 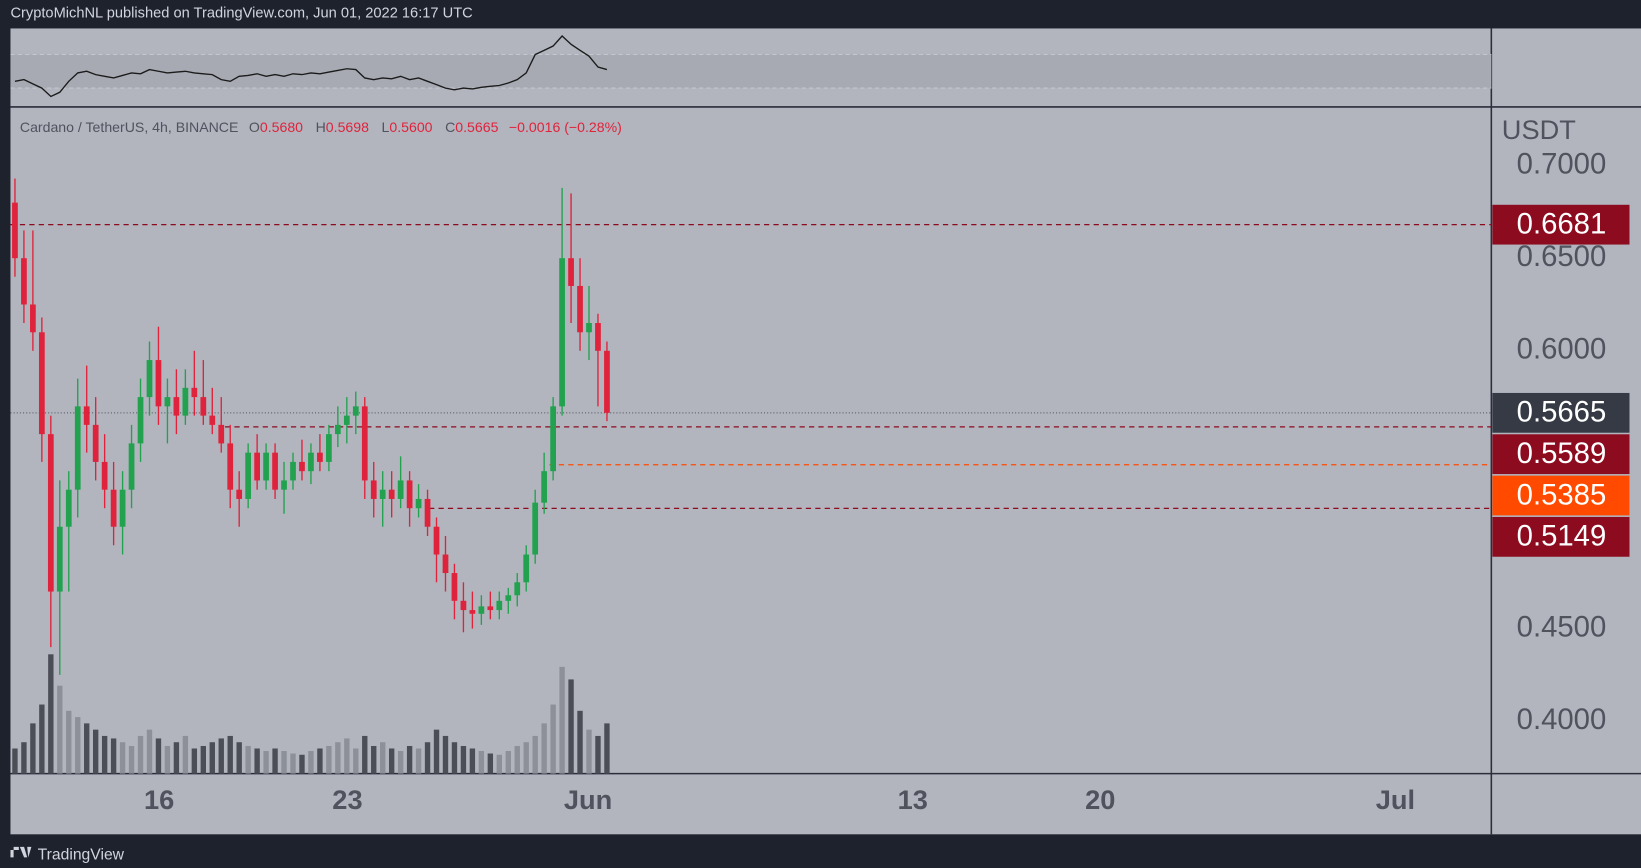 I want to click on price-label: 0.5385, so click(x=1562, y=494).